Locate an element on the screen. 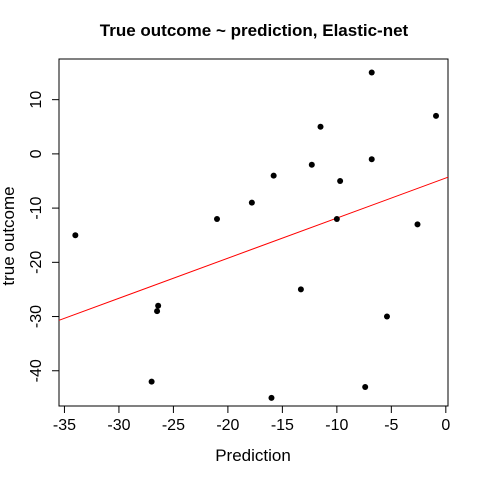  y-tick-label: -10 is located at coordinates (36, 207).